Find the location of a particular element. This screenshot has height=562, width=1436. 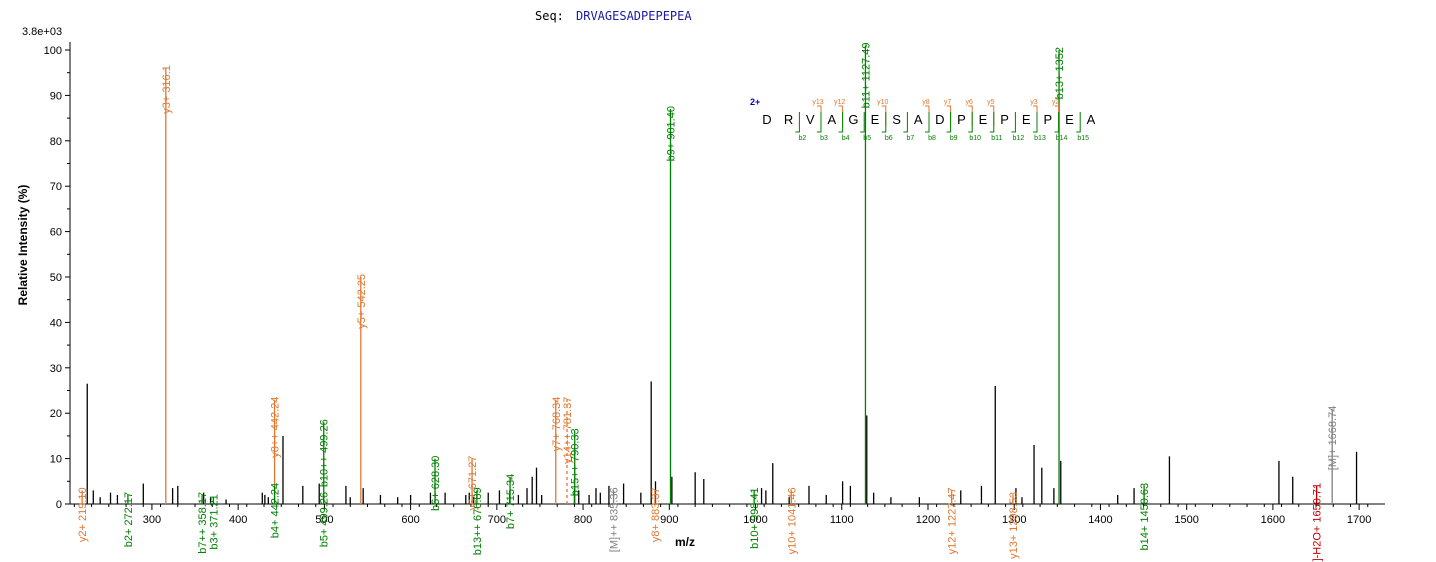

x-tick-label: 1000 is located at coordinates (755, 520).